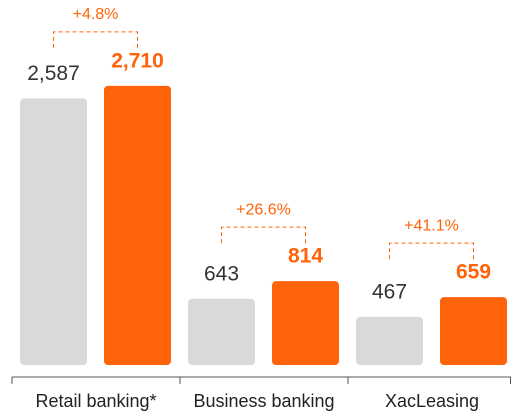 The height and width of the screenshot is (414, 511). I want to click on change-label: +41.1%, so click(431, 225).